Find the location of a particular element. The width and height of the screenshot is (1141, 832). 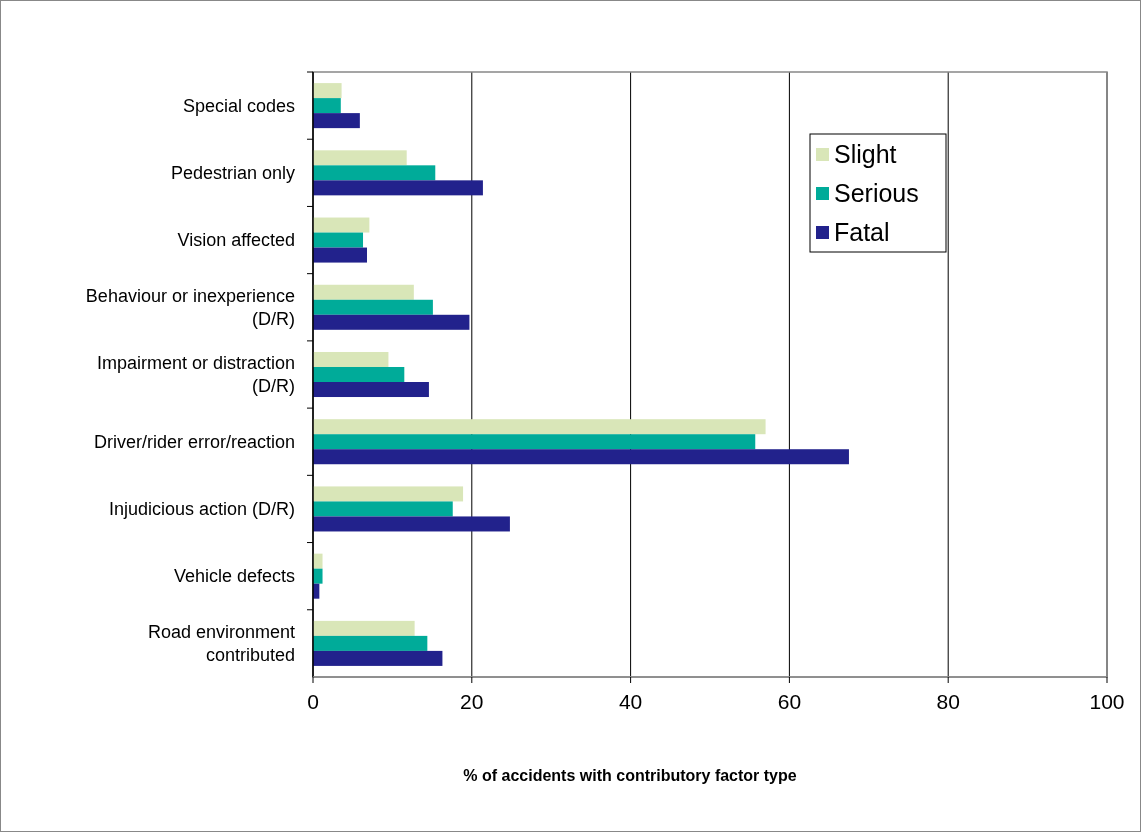

x-tick-label: 80 is located at coordinates (948, 701).